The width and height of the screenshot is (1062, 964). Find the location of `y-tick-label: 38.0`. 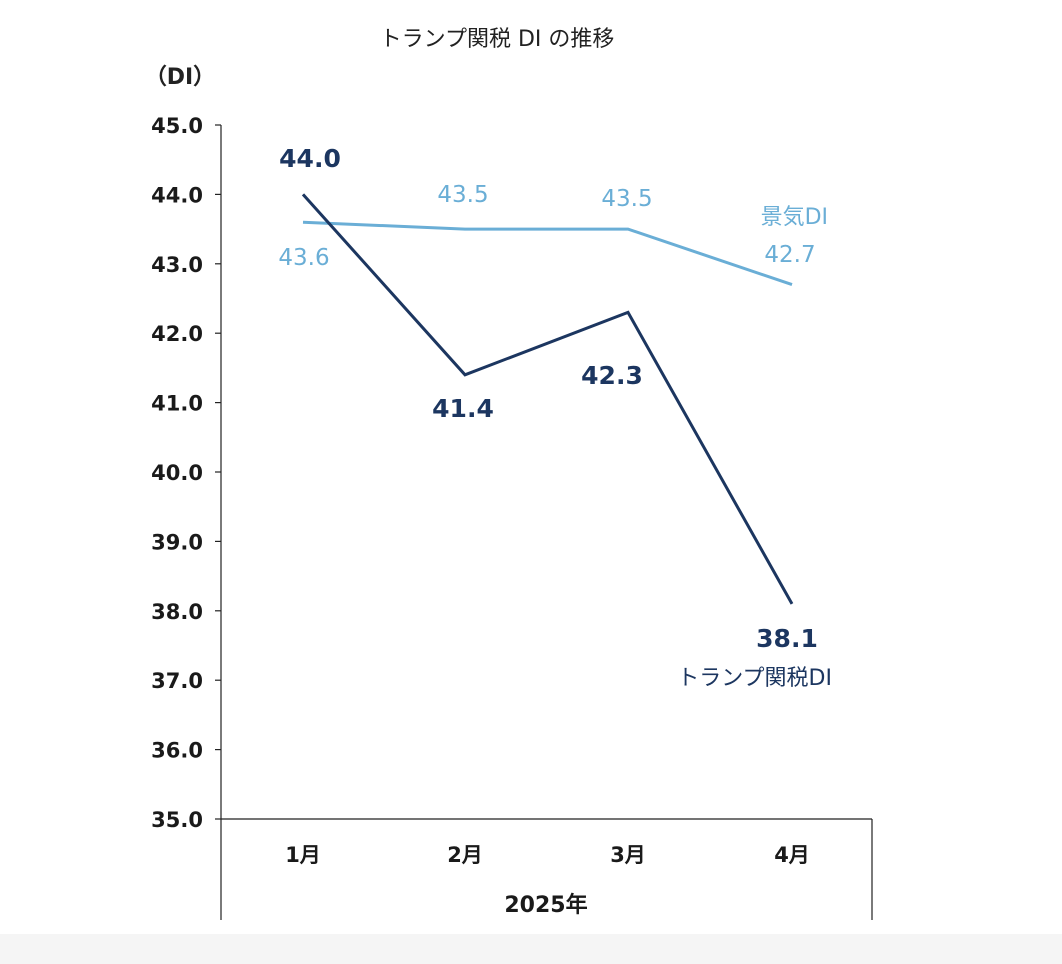

y-tick-label: 38.0 is located at coordinates (177, 612).